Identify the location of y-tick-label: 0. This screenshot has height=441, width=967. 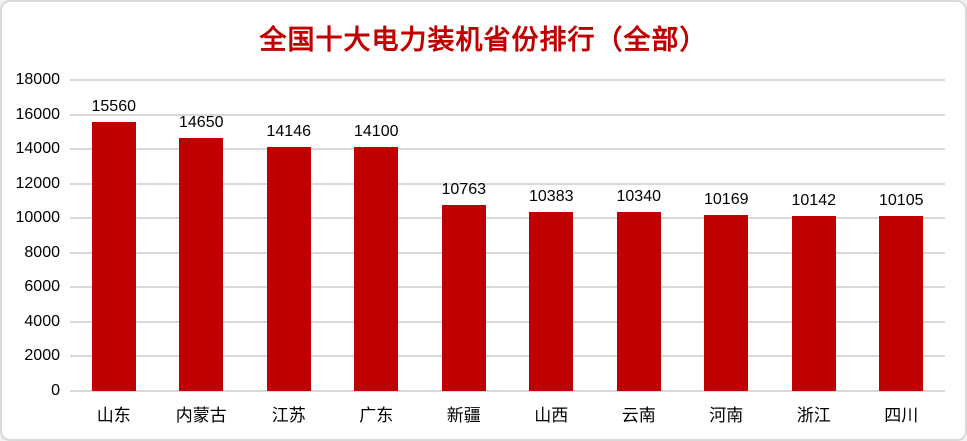
(55, 390).